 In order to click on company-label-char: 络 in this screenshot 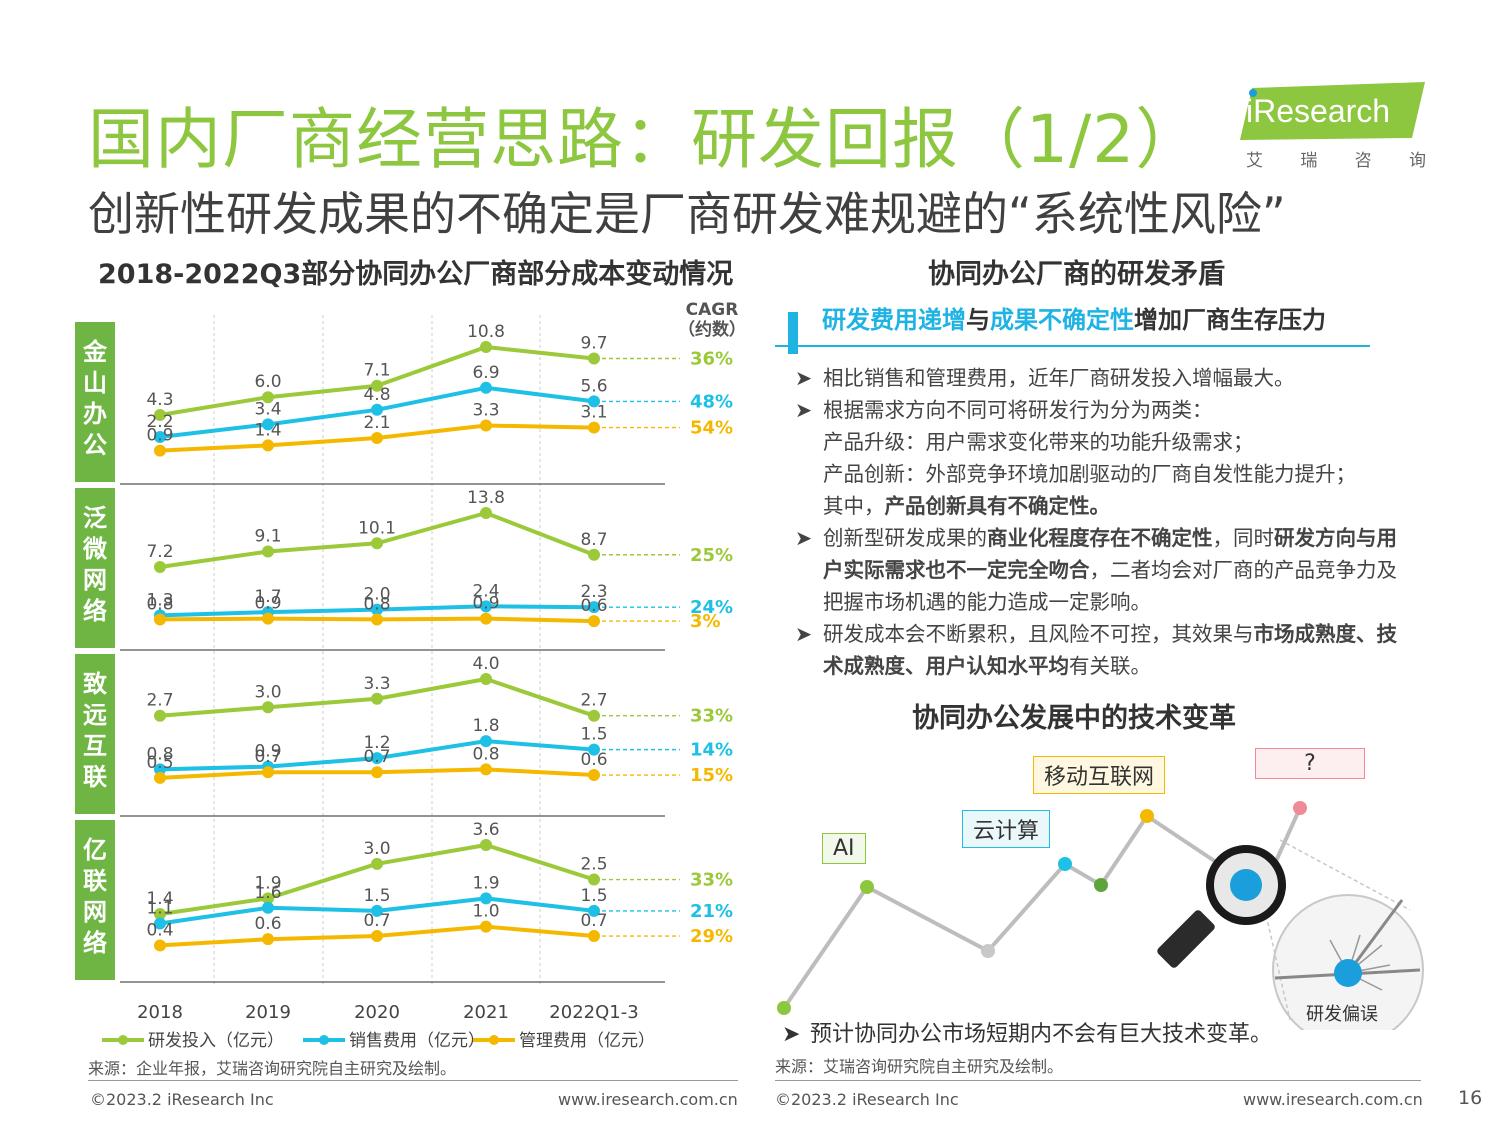, I will do `click(95, 611)`.